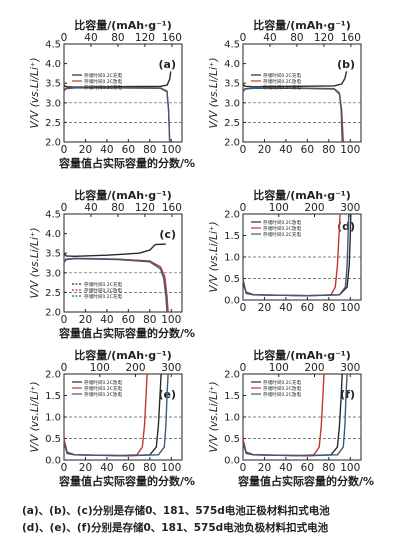  What do you see at coordinates (347, 394) in the screenshot?
I see `panel-label: (f)` at bounding box center [347, 394].